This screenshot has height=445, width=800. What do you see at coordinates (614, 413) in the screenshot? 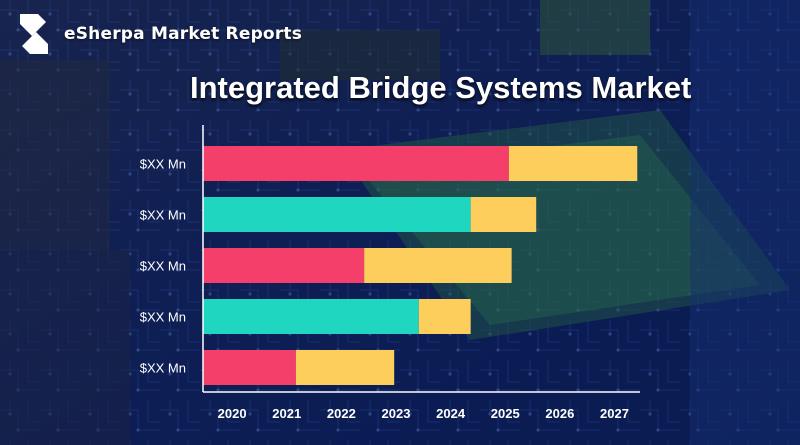
I see `x-tick-label: 2027` at bounding box center [614, 413].